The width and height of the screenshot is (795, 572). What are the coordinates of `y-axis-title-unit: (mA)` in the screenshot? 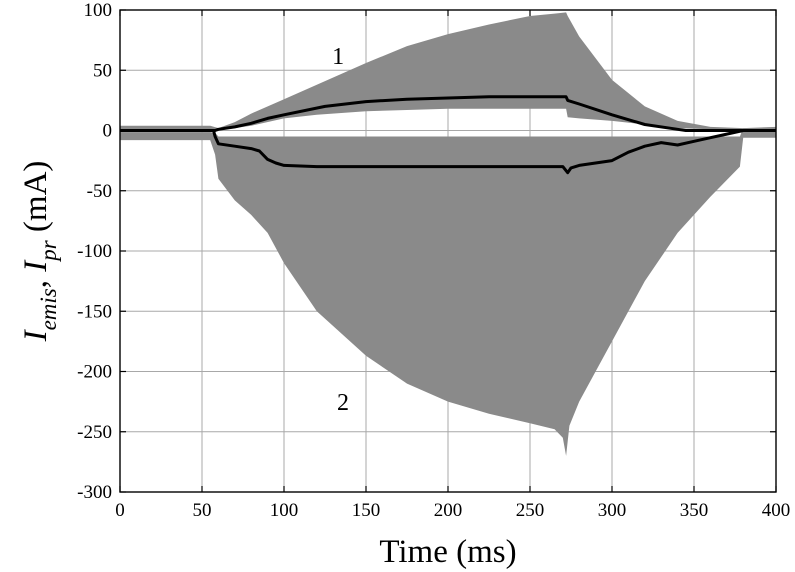 It's located at (36, 201).